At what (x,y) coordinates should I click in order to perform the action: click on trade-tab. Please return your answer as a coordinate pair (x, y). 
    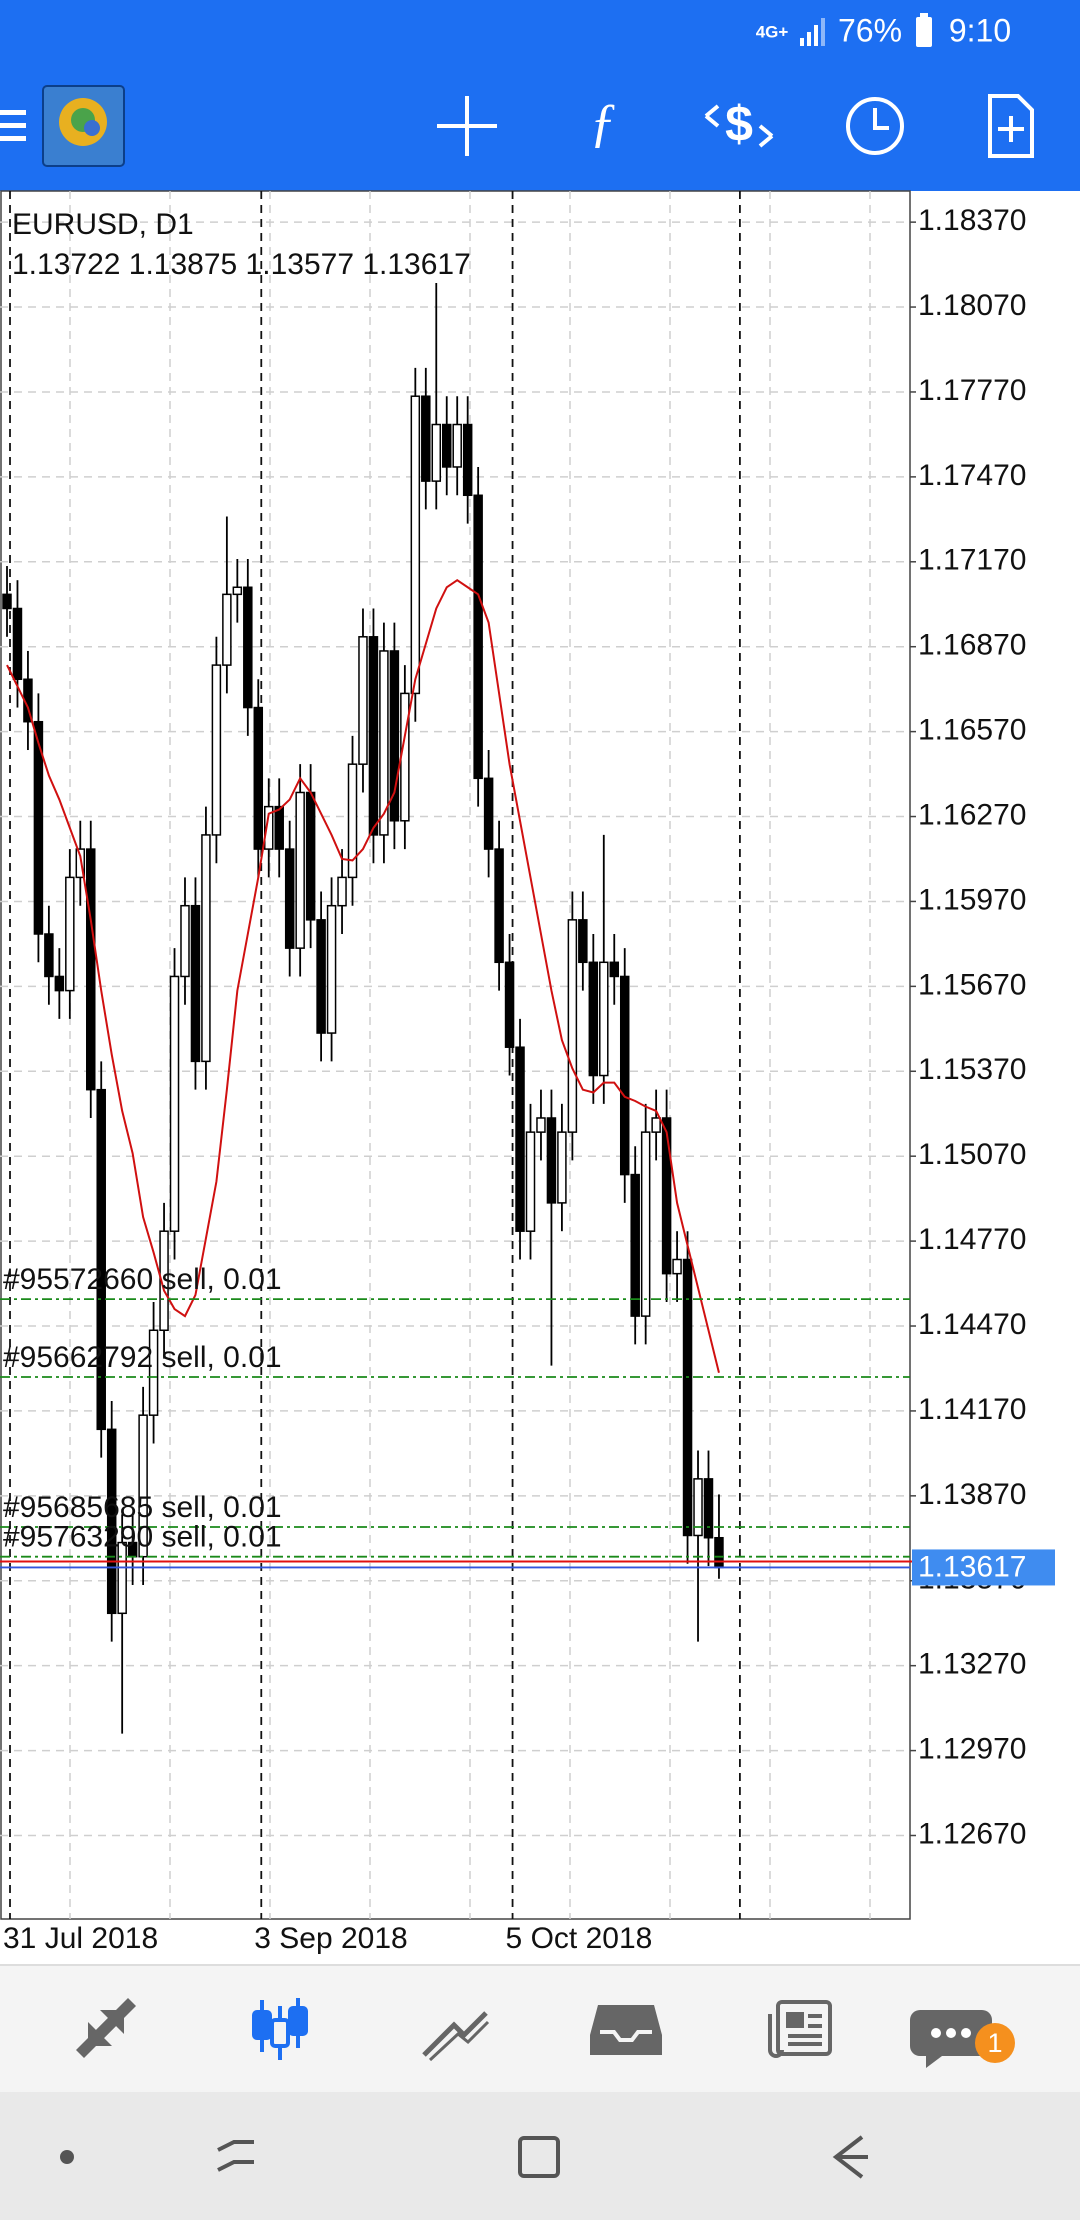
    Looking at the image, I should click on (456, 2036).